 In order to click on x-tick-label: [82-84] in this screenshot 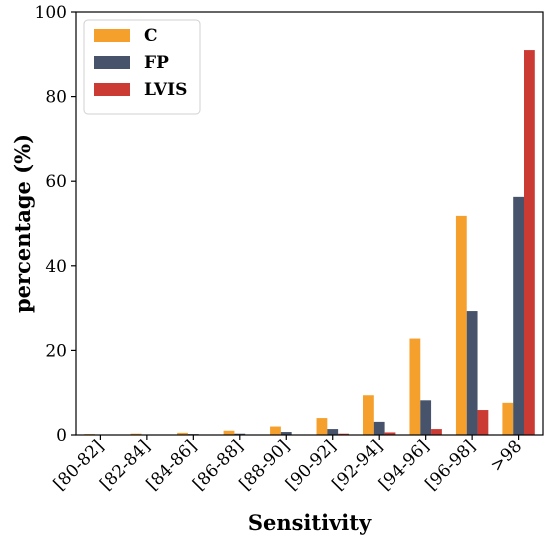, I will do `click(125, 465)`.